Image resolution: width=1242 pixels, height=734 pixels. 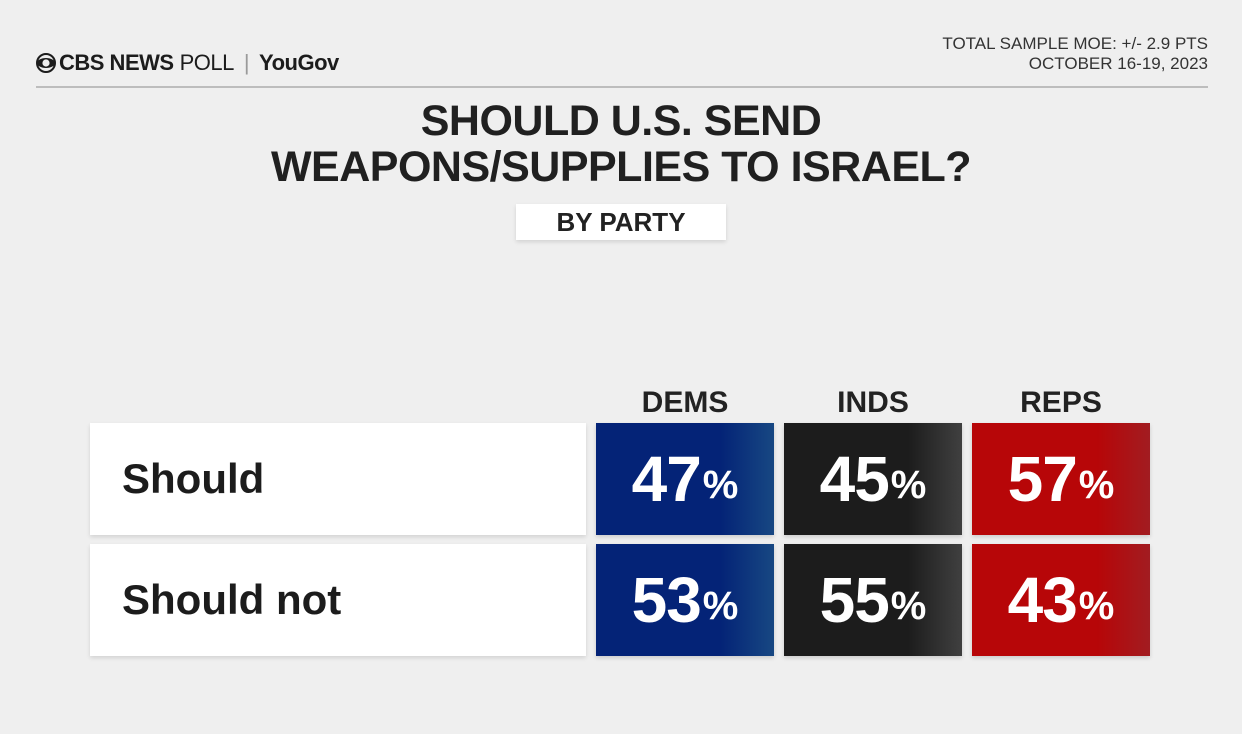 I want to click on value-cell-inds: 55%, so click(x=873, y=600).